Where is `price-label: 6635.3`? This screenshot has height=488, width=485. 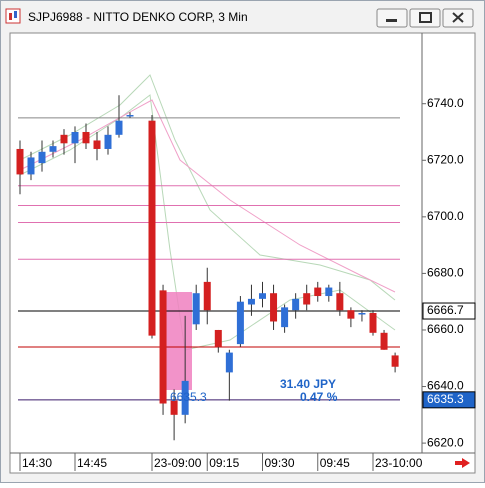
price-label: 6635.3 is located at coordinates (445, 399).